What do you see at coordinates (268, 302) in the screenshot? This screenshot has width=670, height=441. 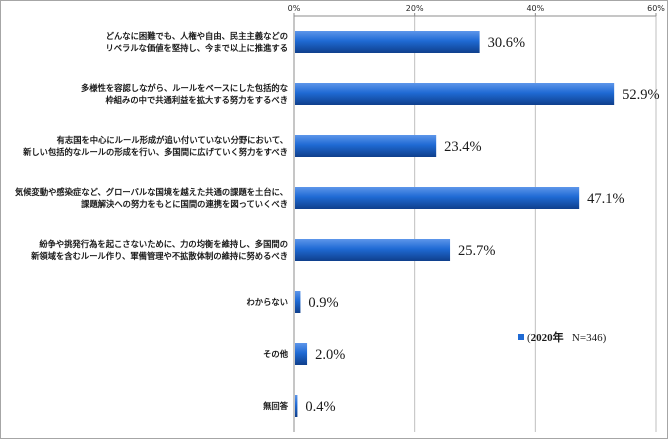 I see `category-label: わからない` at bounding box center [268, 302].